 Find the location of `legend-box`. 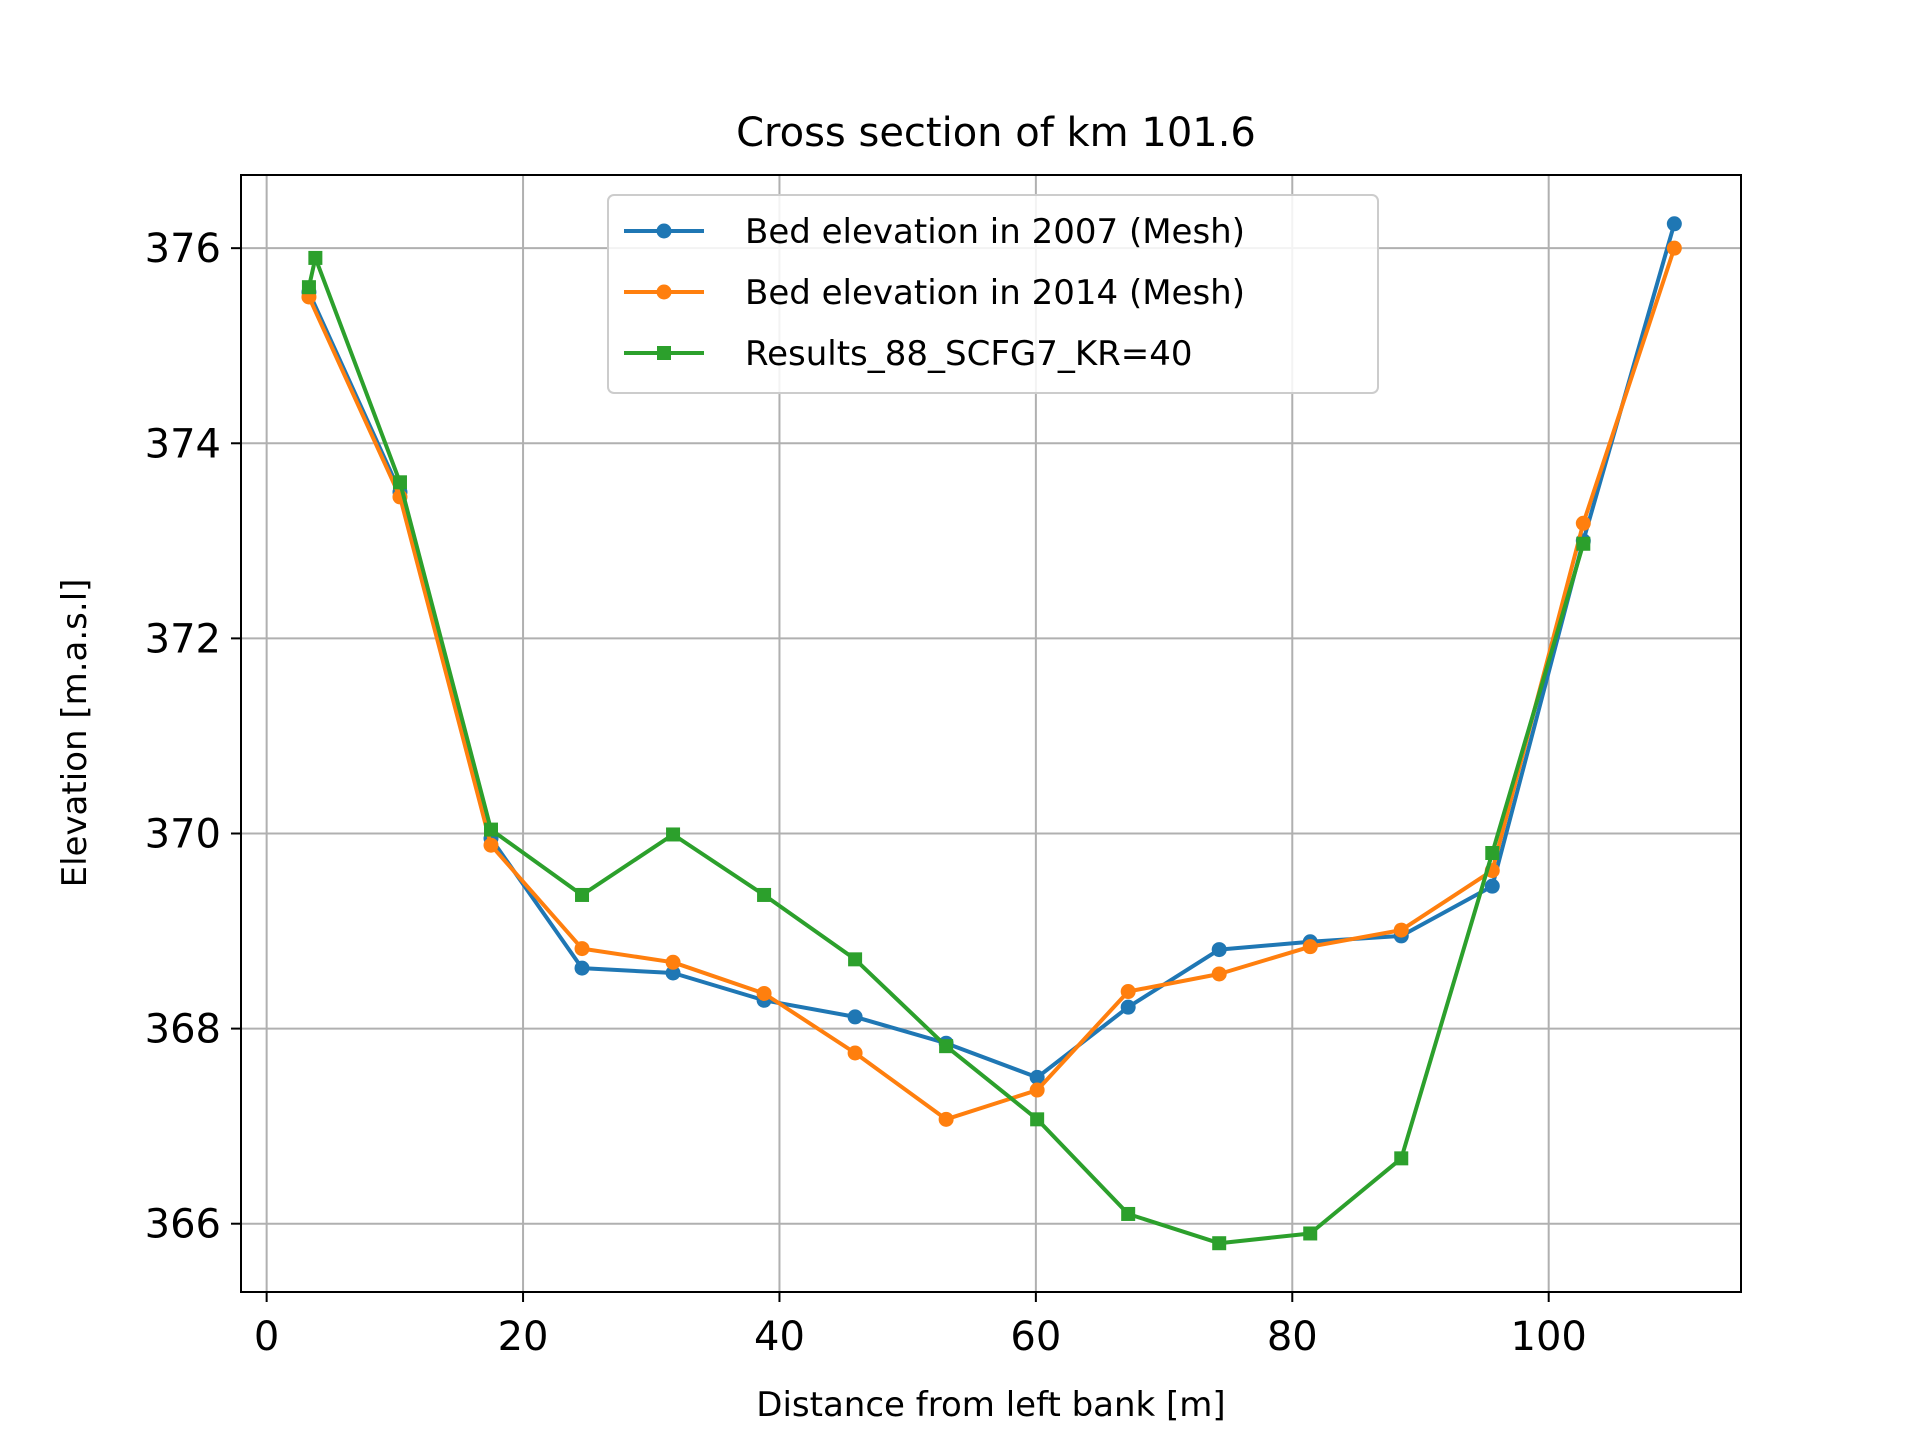

legend-box is located at coordinates (993, 294).